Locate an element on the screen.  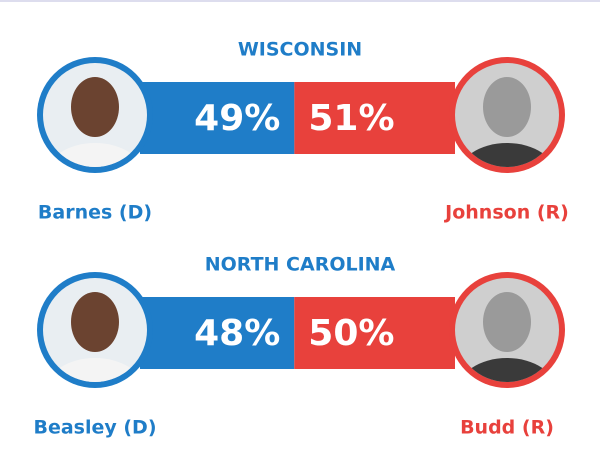
value-label: 50% is located at coordinates (351, 333).